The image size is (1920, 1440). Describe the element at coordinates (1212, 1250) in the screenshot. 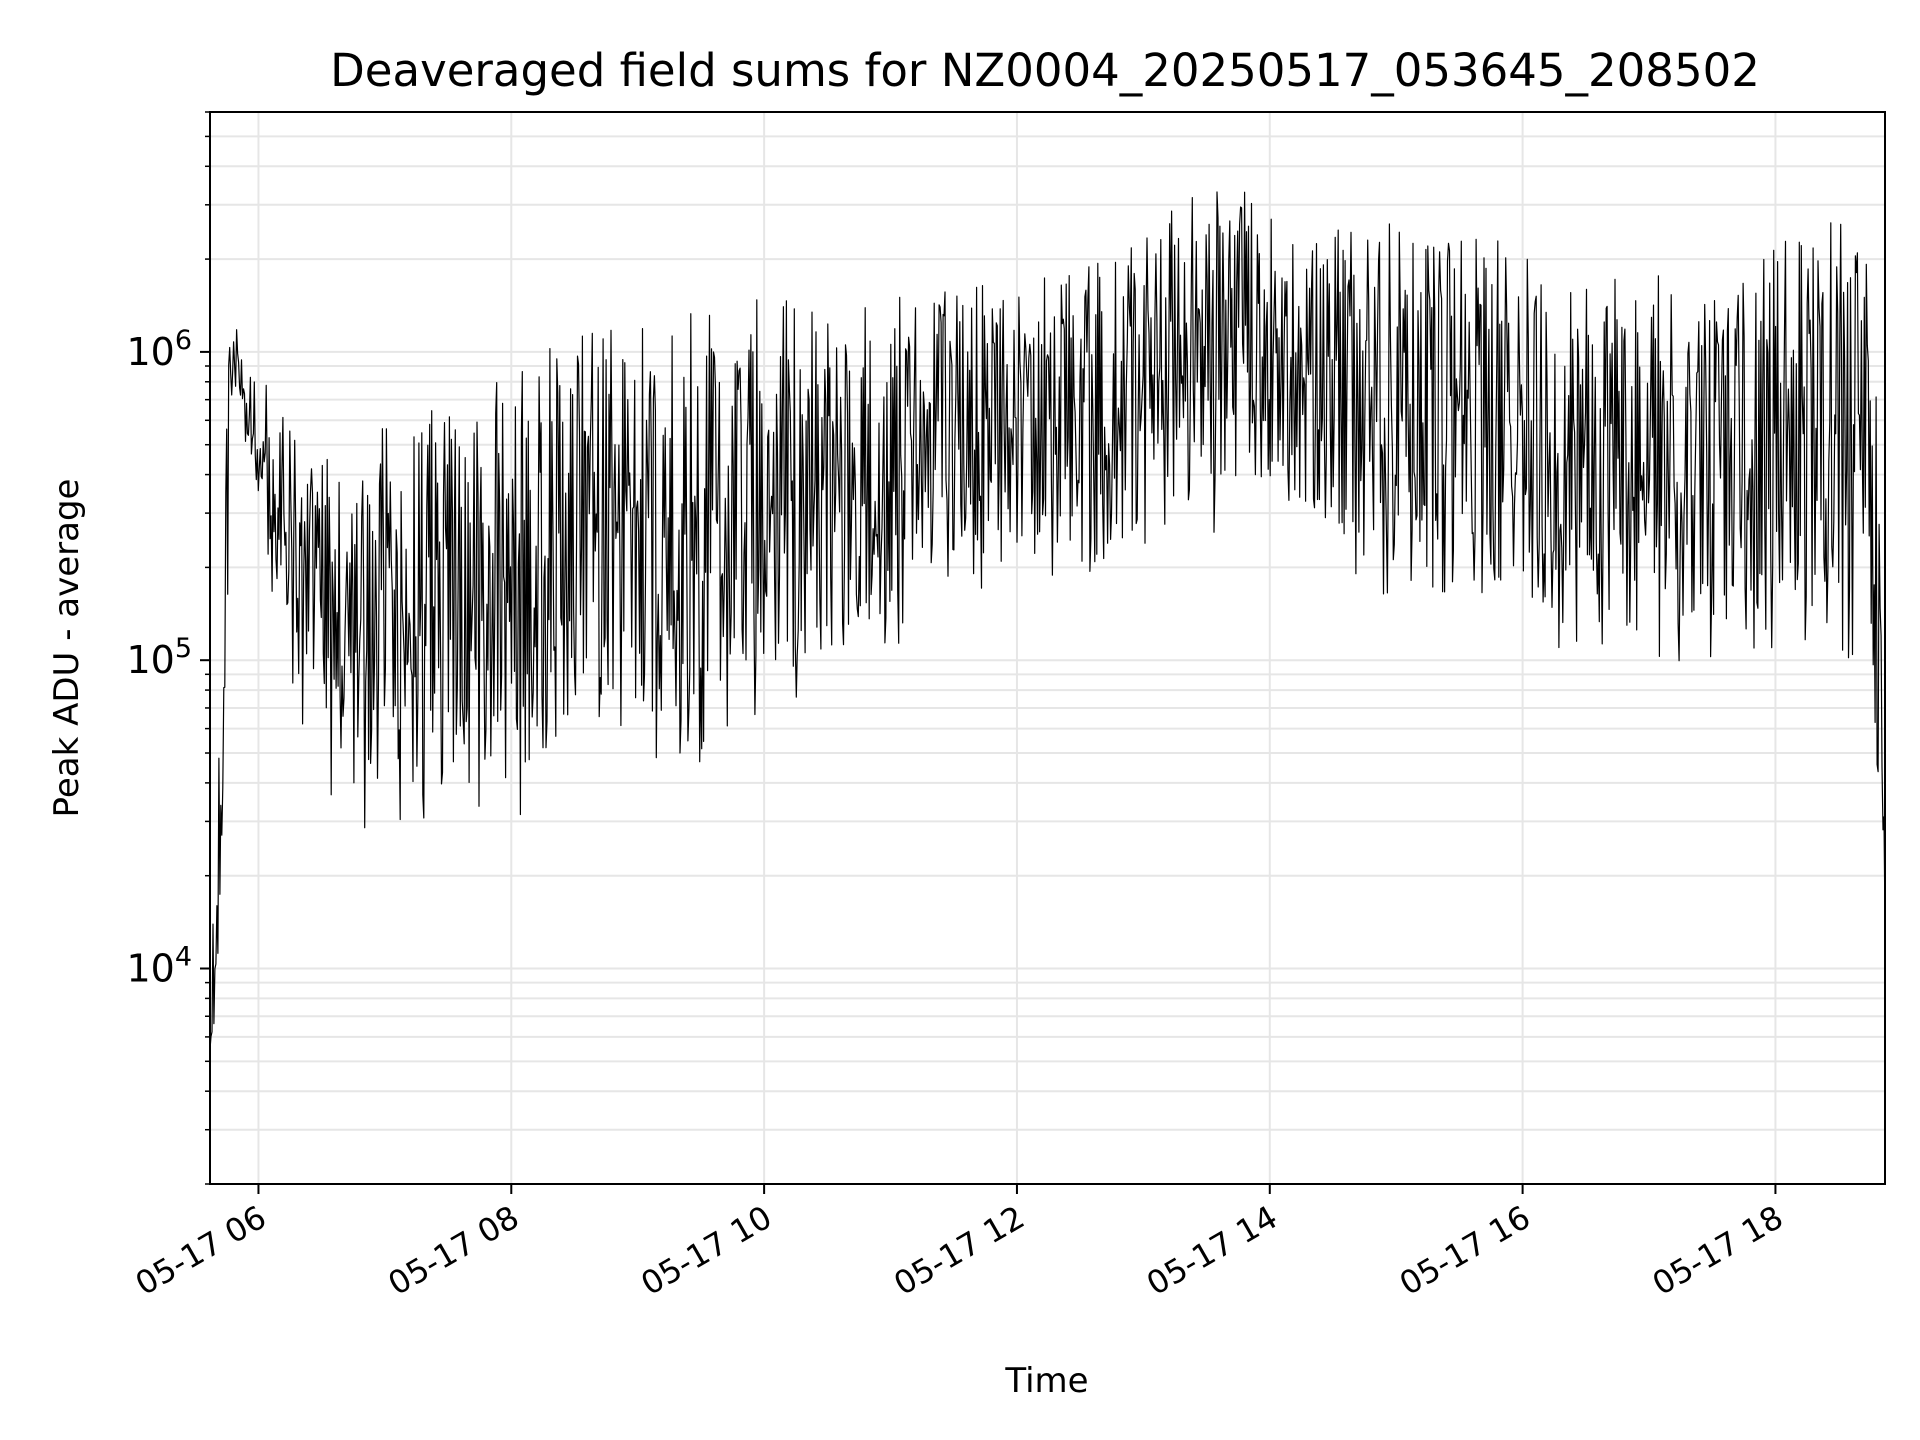

I see `x-tick-label: 05-17 14` at that location.